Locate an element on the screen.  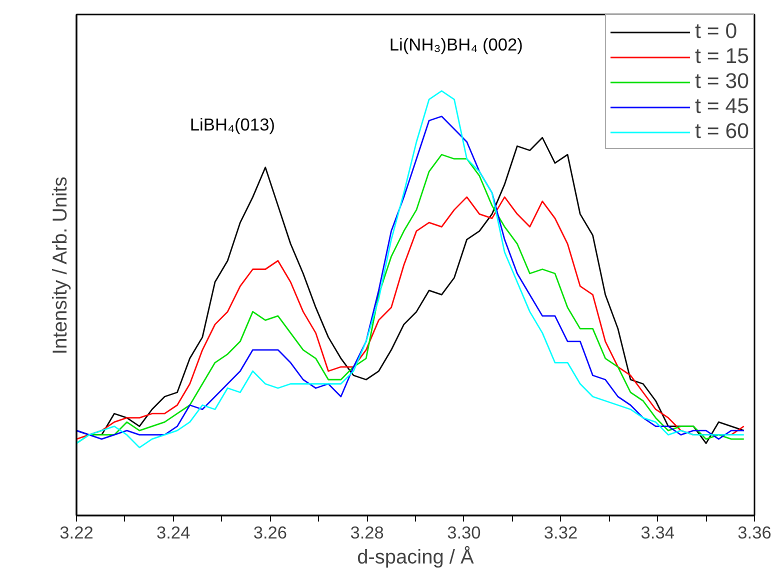
legend-label: t = 60 is located at coordinates (722, 131).